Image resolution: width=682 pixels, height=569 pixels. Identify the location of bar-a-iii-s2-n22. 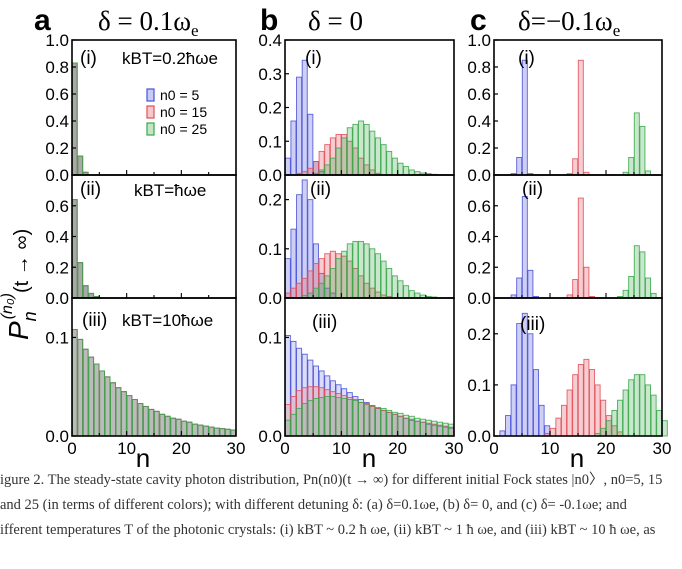
(195, 430).